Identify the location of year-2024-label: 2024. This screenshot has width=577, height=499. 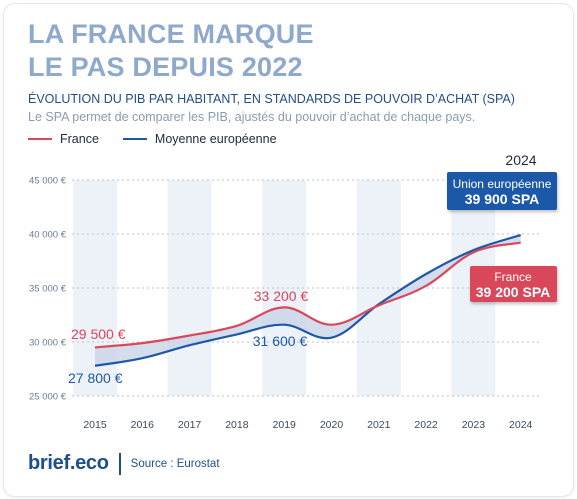
(520, 160).